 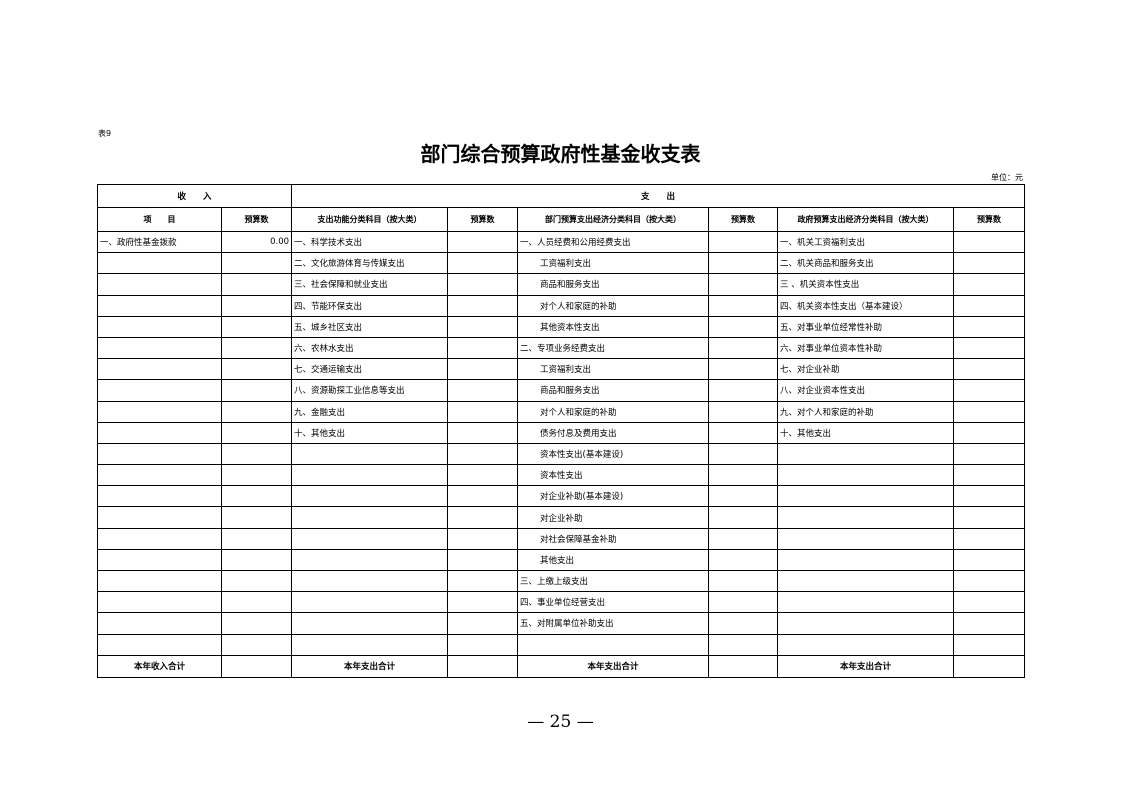 What do you see at coordinates (613, 538) in the screenshot?
I see `table-cell: 对社会保障基金补助` at bounding box center [613, 538].